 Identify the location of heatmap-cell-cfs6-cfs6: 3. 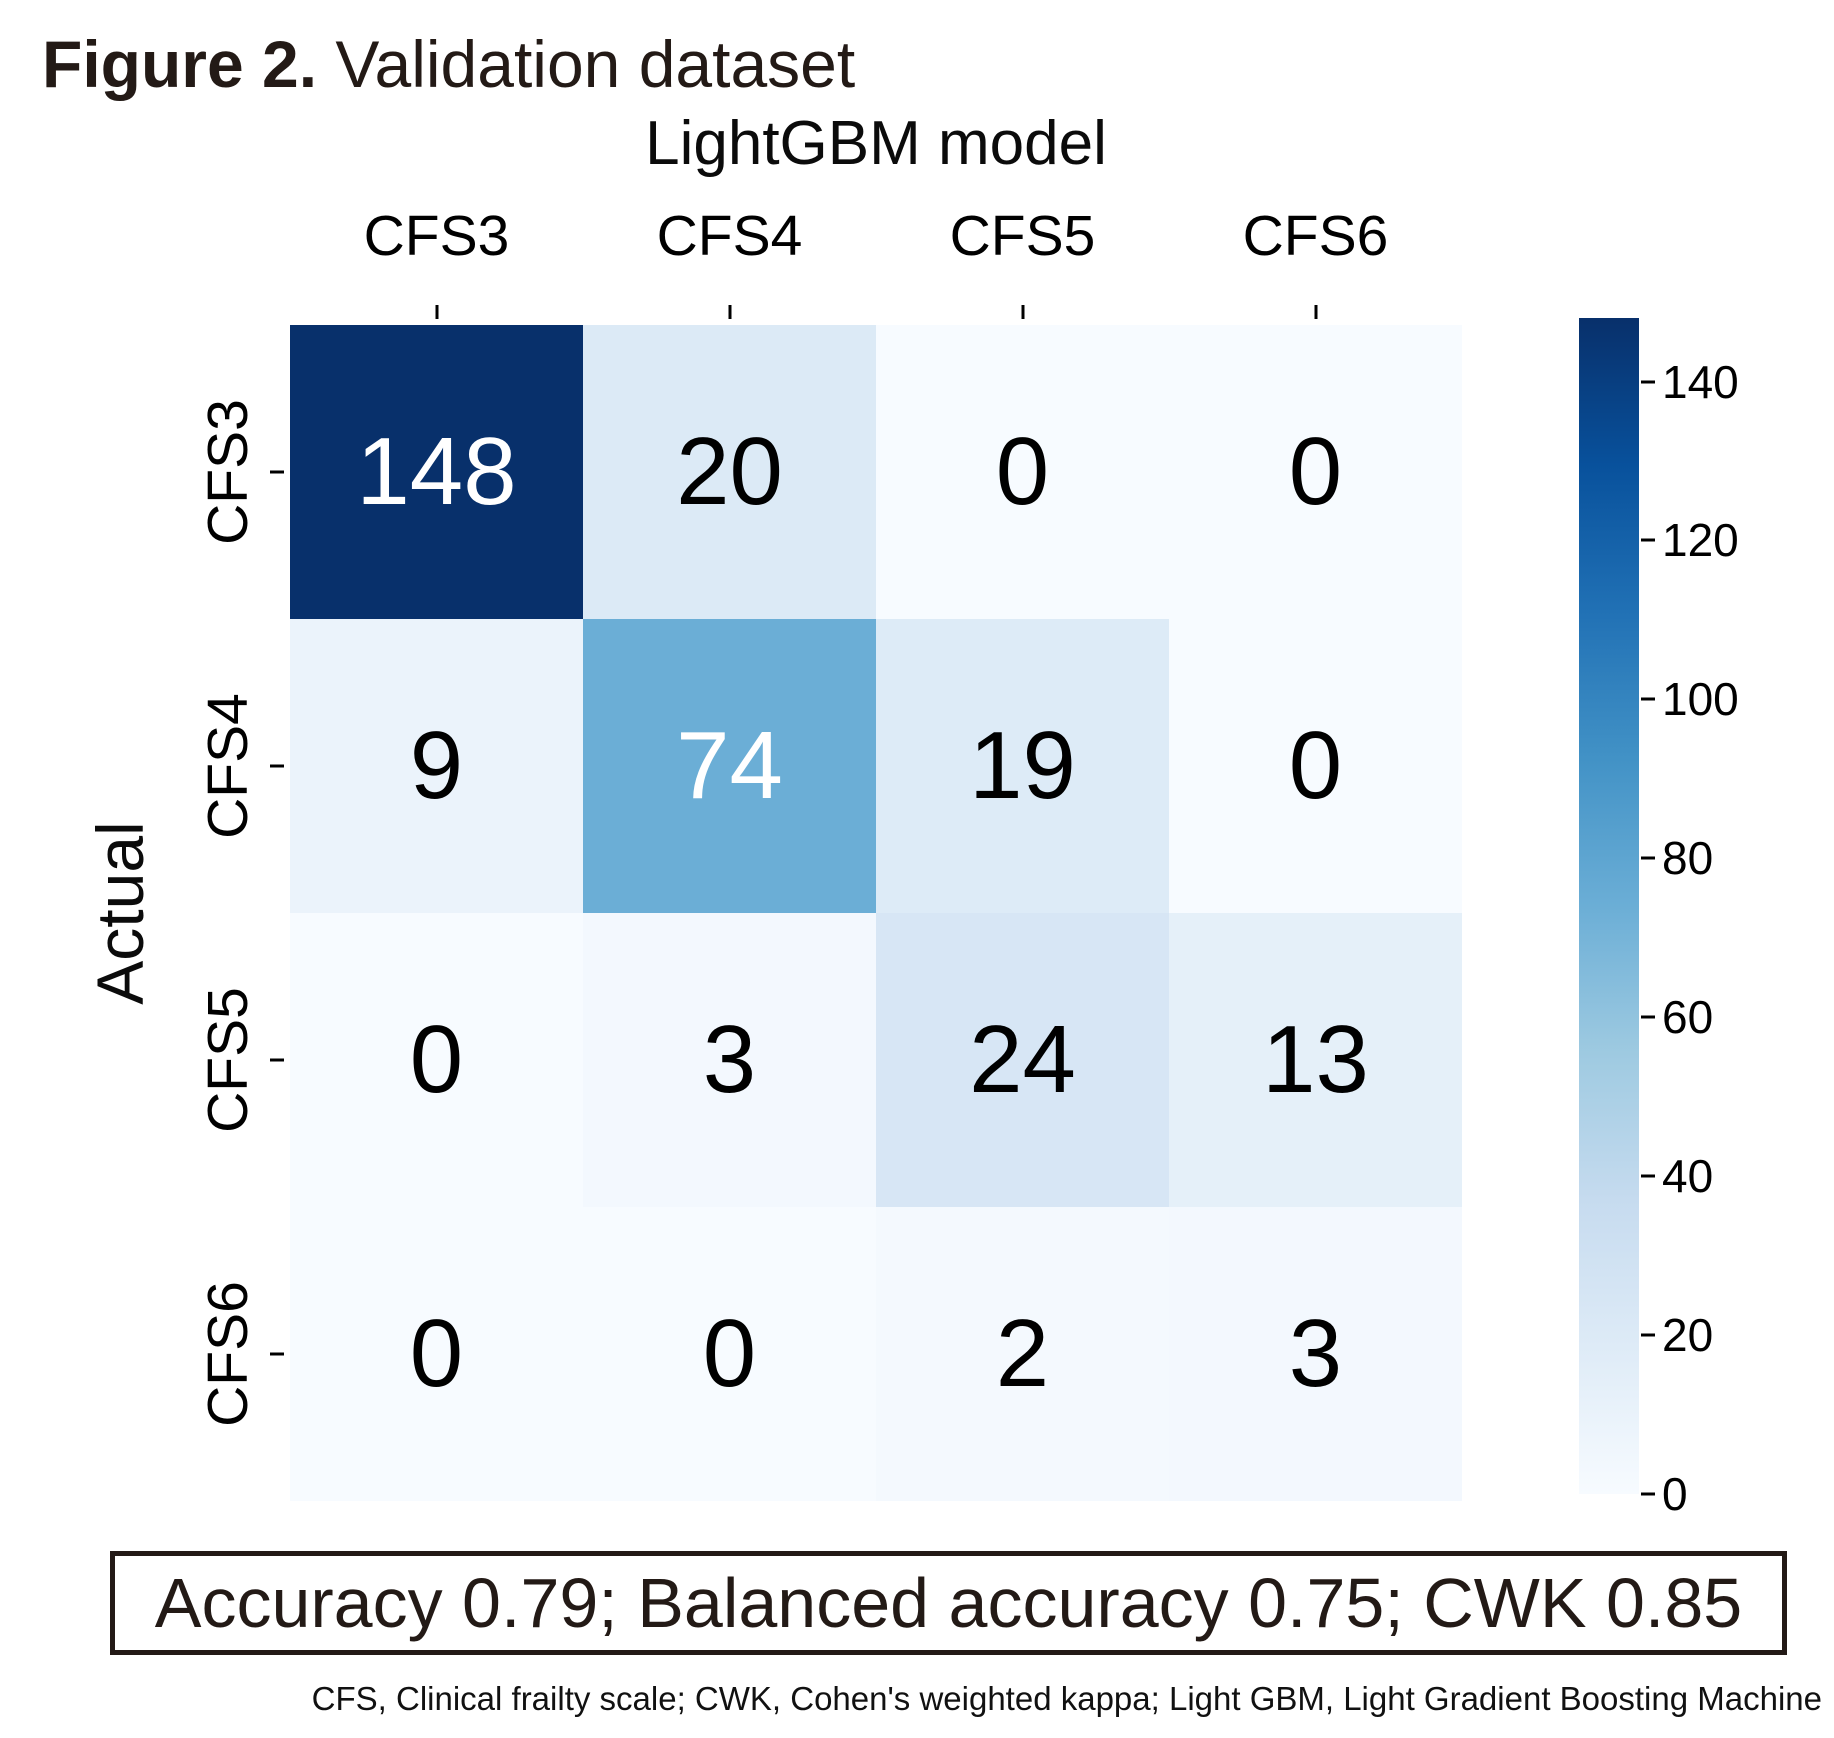
(1315, 1354).